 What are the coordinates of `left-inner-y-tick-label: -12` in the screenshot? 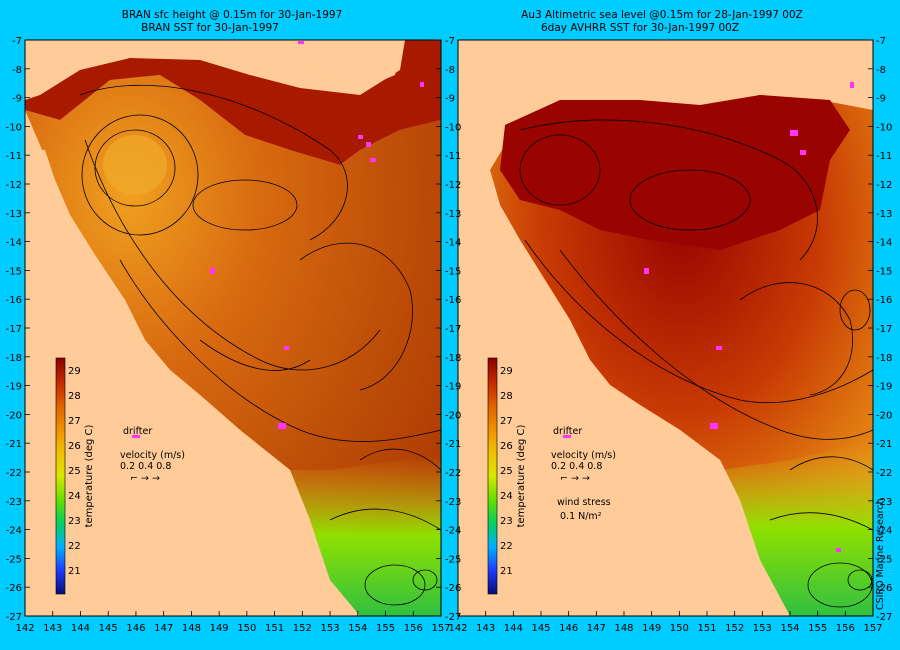 It's located at (453, 185).